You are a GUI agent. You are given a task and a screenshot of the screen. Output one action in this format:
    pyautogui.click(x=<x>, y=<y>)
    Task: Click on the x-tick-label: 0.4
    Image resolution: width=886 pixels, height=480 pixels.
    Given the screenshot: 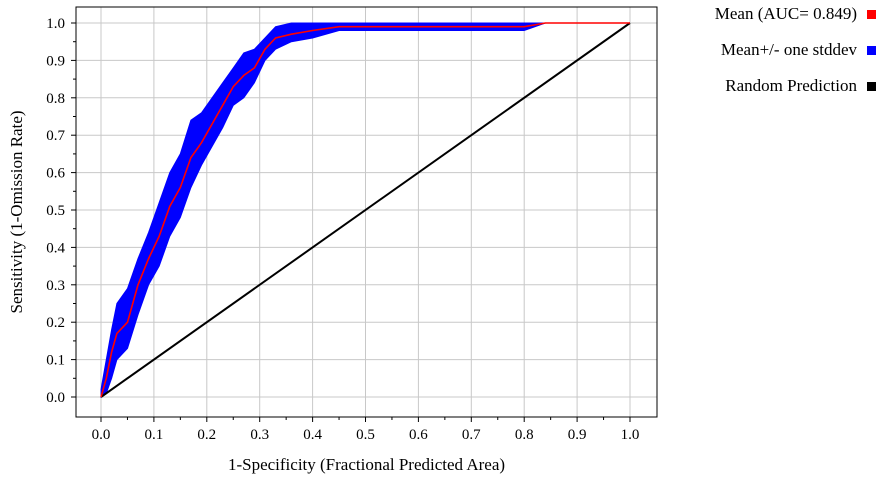 What is the action you would take?
    pyautogui.click(x=312, y=435)
    